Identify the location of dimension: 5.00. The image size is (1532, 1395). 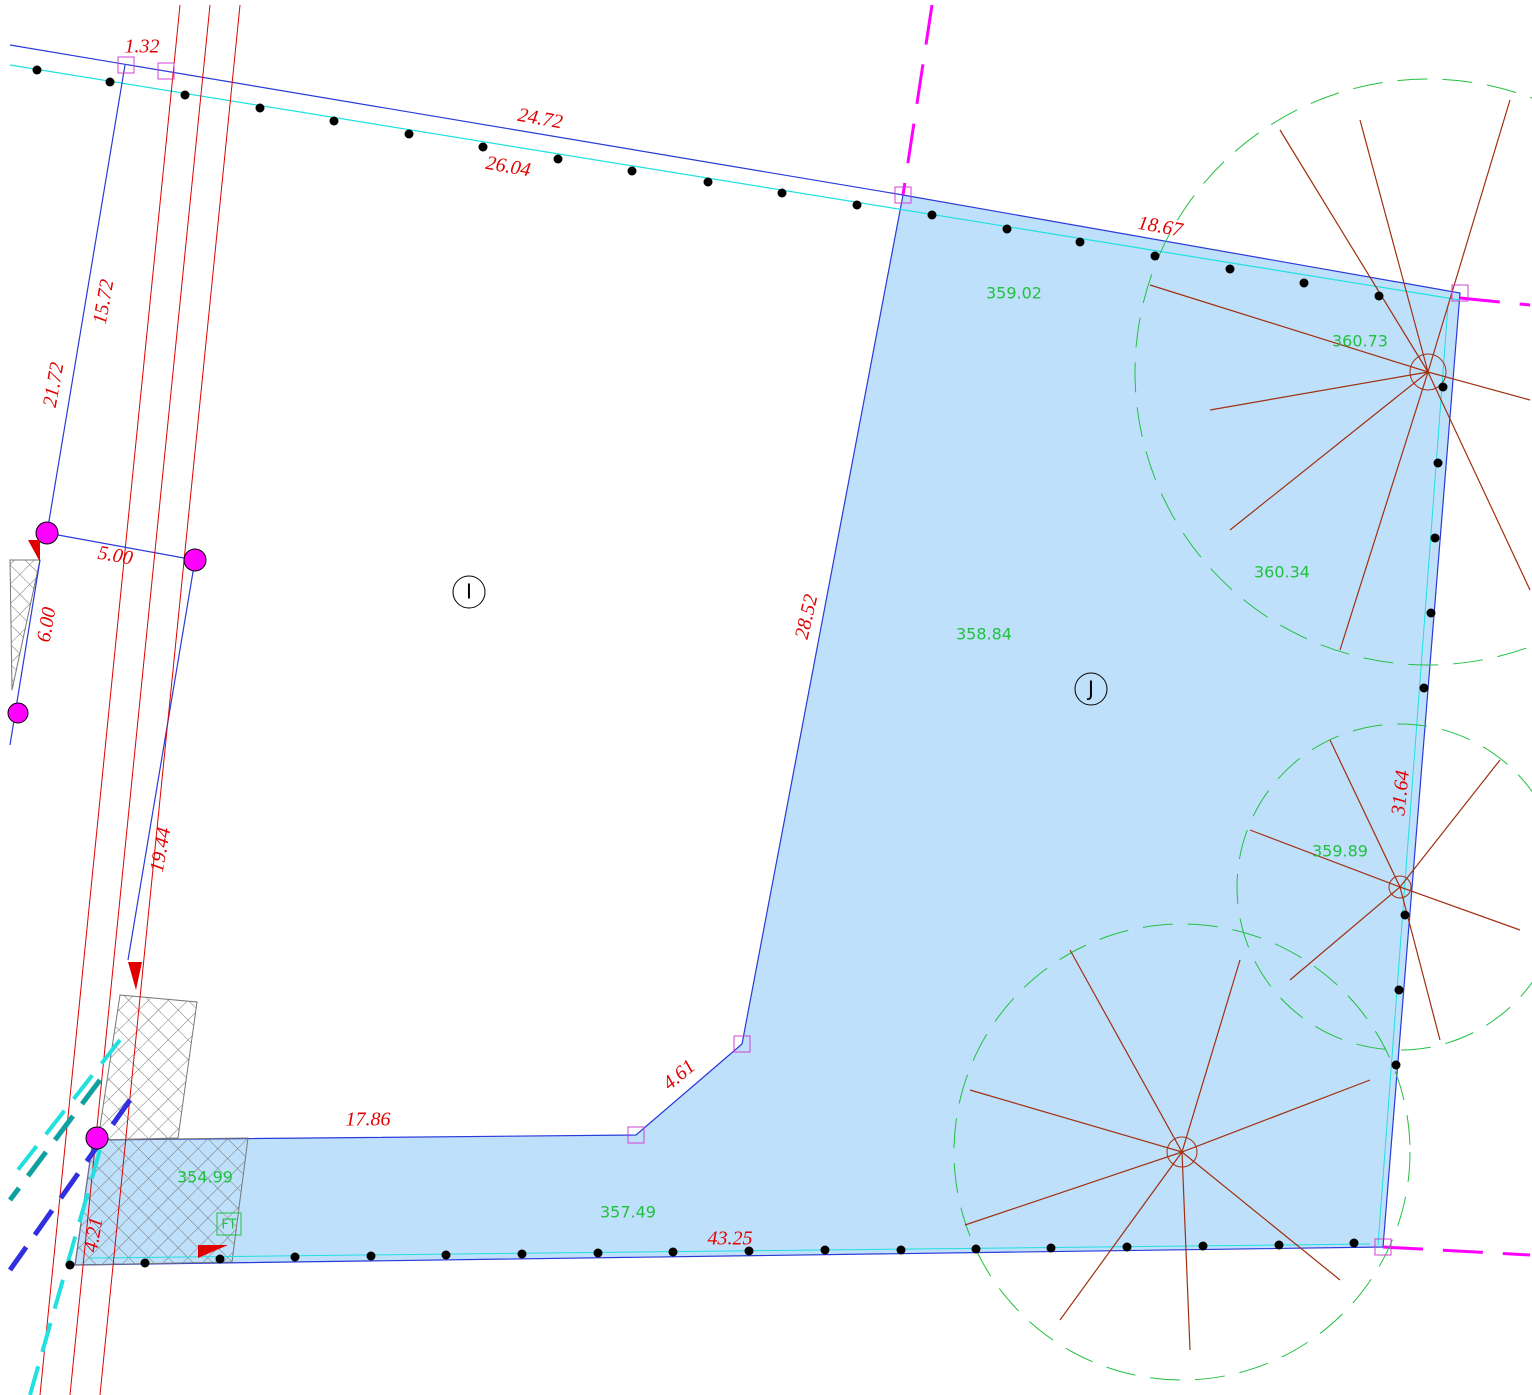
(115, 556).